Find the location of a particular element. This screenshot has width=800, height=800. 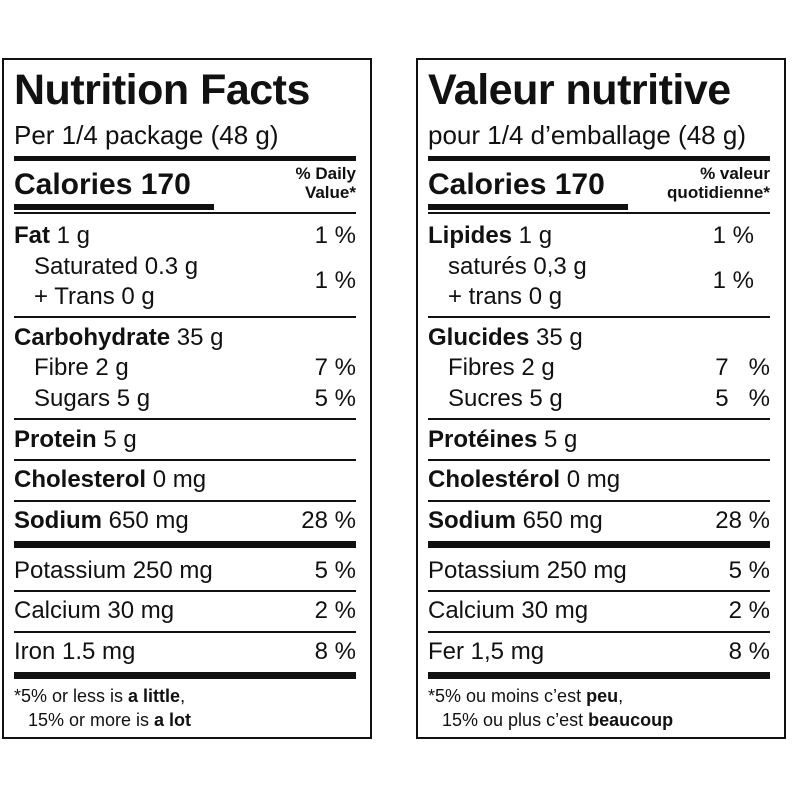

saturated-label: saturés 0,3 g is located at coordinates (517, 266).